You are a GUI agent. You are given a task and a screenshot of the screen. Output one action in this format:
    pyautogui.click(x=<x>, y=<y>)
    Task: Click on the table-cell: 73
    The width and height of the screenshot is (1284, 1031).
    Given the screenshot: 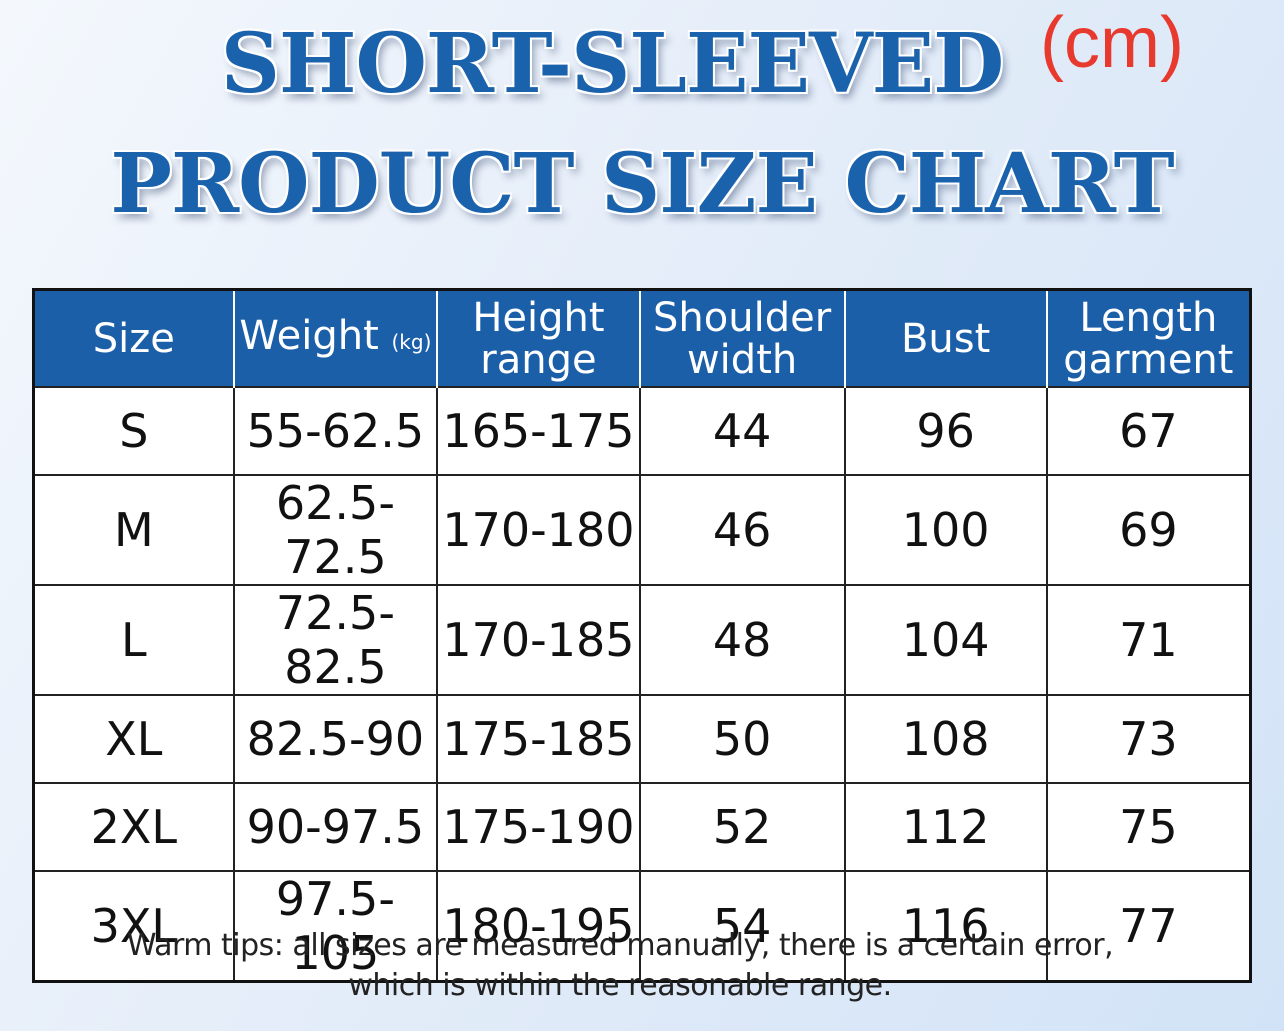 What is the action you would take?
    pyautogui.click(x=1148, y=739)
    